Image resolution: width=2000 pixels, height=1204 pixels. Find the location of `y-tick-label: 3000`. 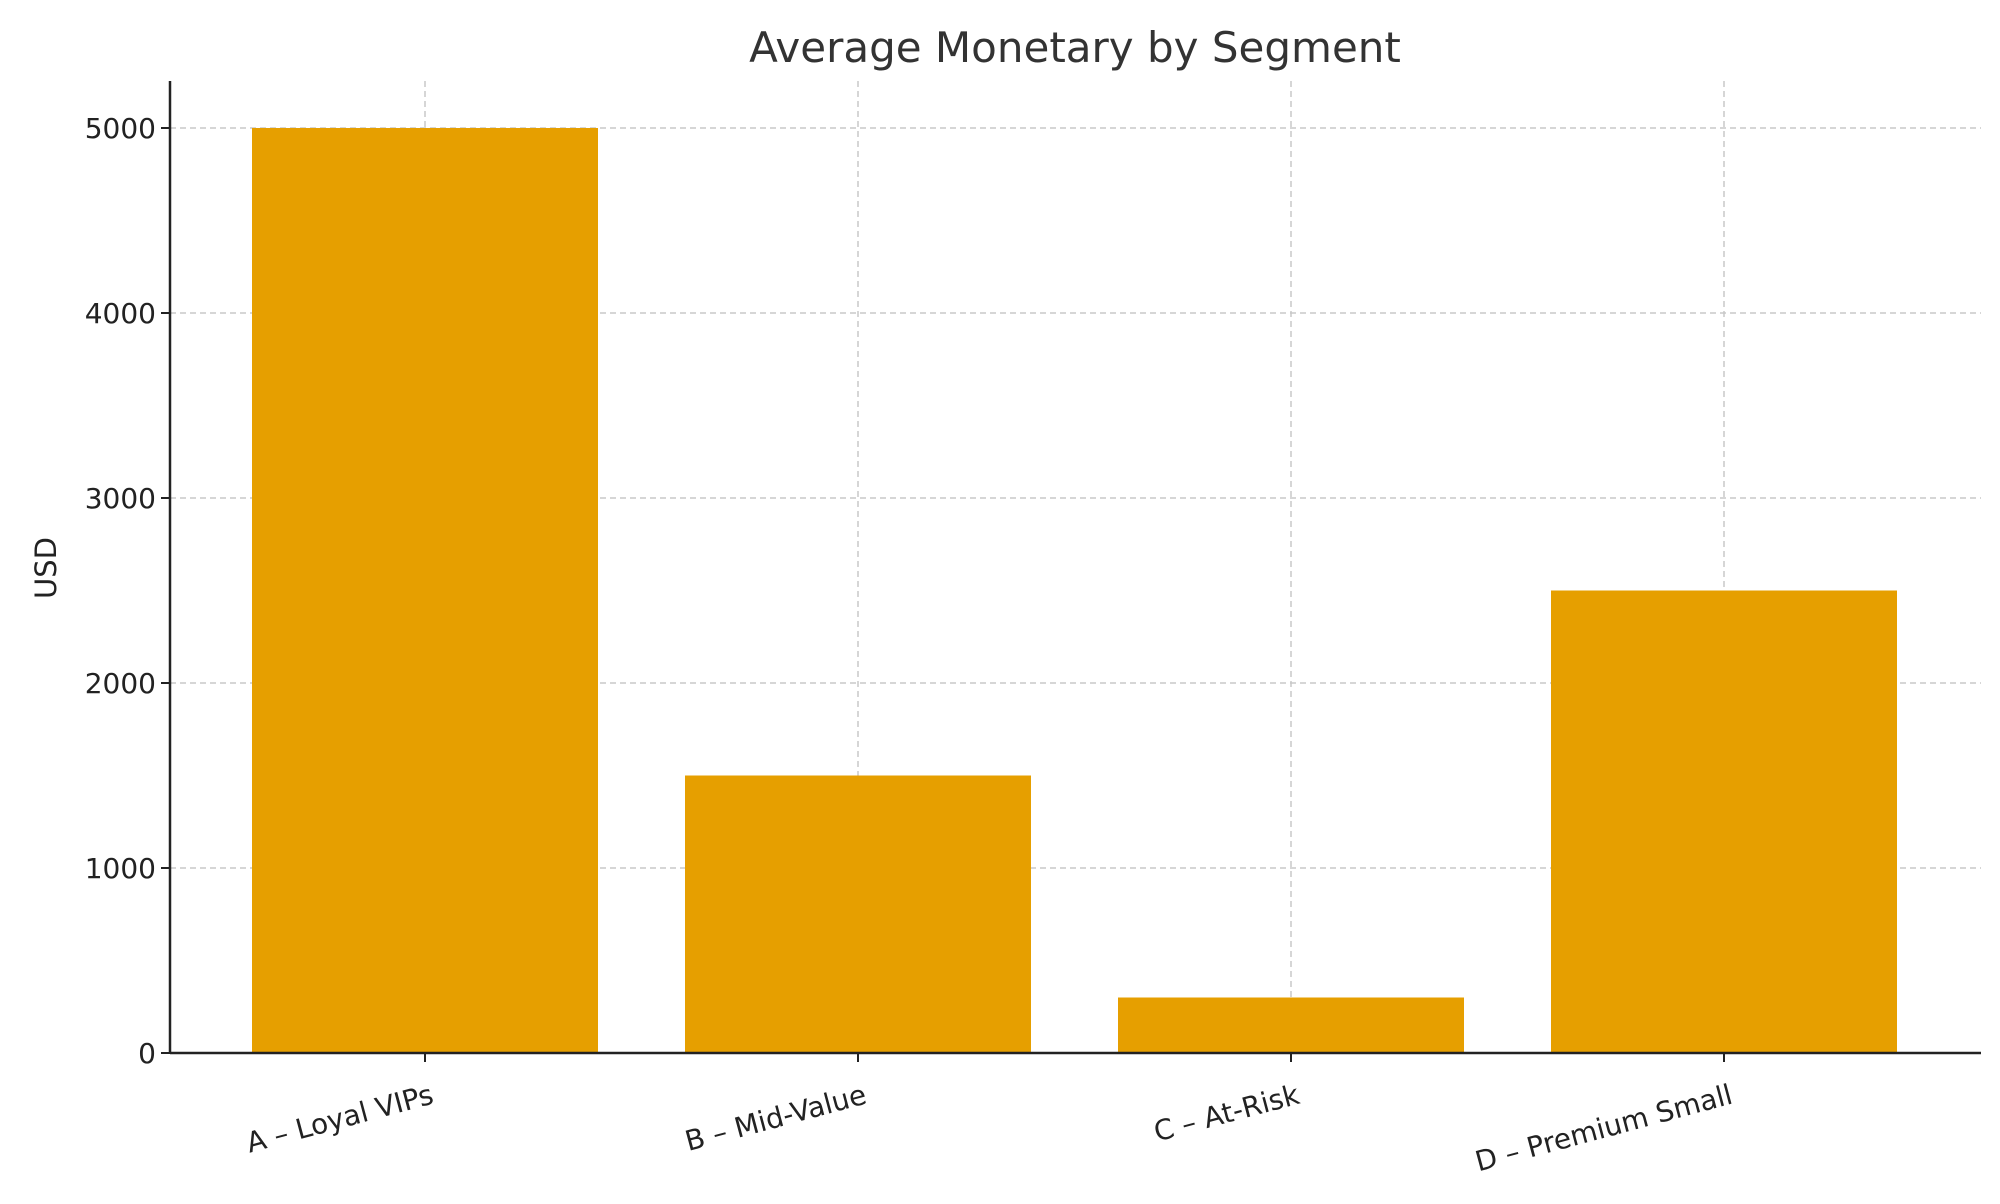

y-tick-label: 3000 is located at coordinates (120, 498).